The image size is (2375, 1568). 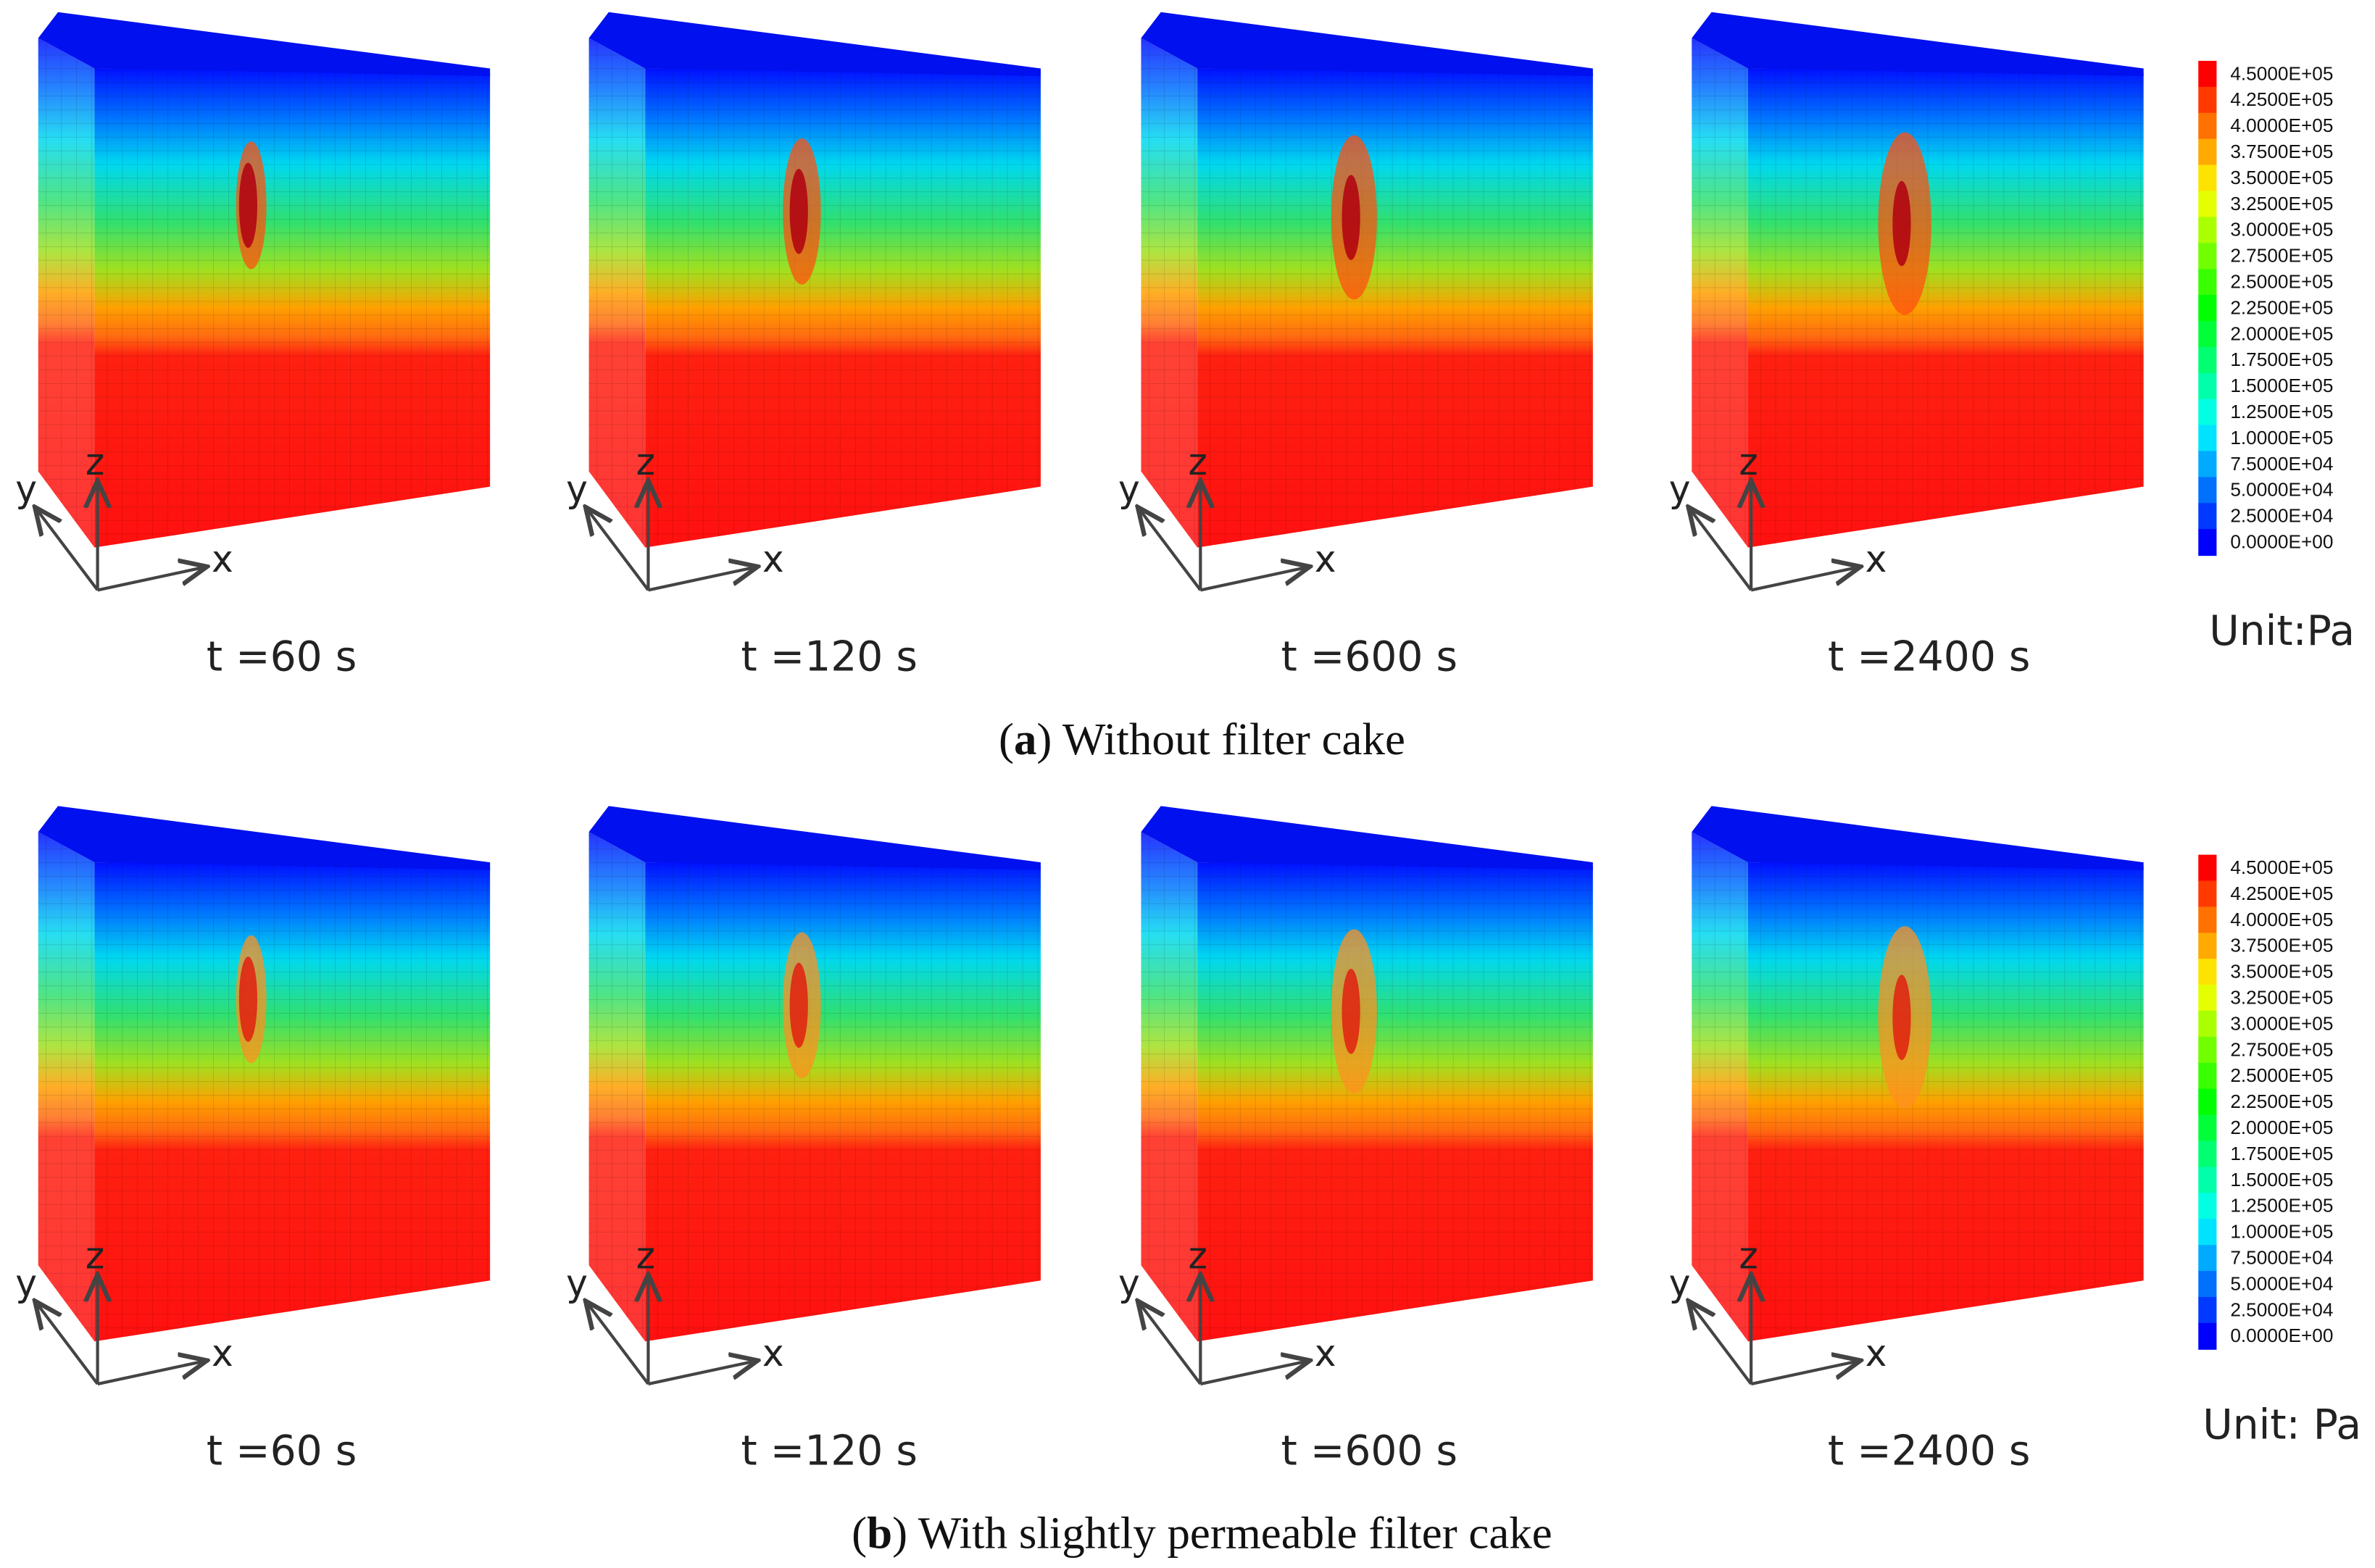 I want to click on time-label: t =2400 s, so click(x=1929, y=657).